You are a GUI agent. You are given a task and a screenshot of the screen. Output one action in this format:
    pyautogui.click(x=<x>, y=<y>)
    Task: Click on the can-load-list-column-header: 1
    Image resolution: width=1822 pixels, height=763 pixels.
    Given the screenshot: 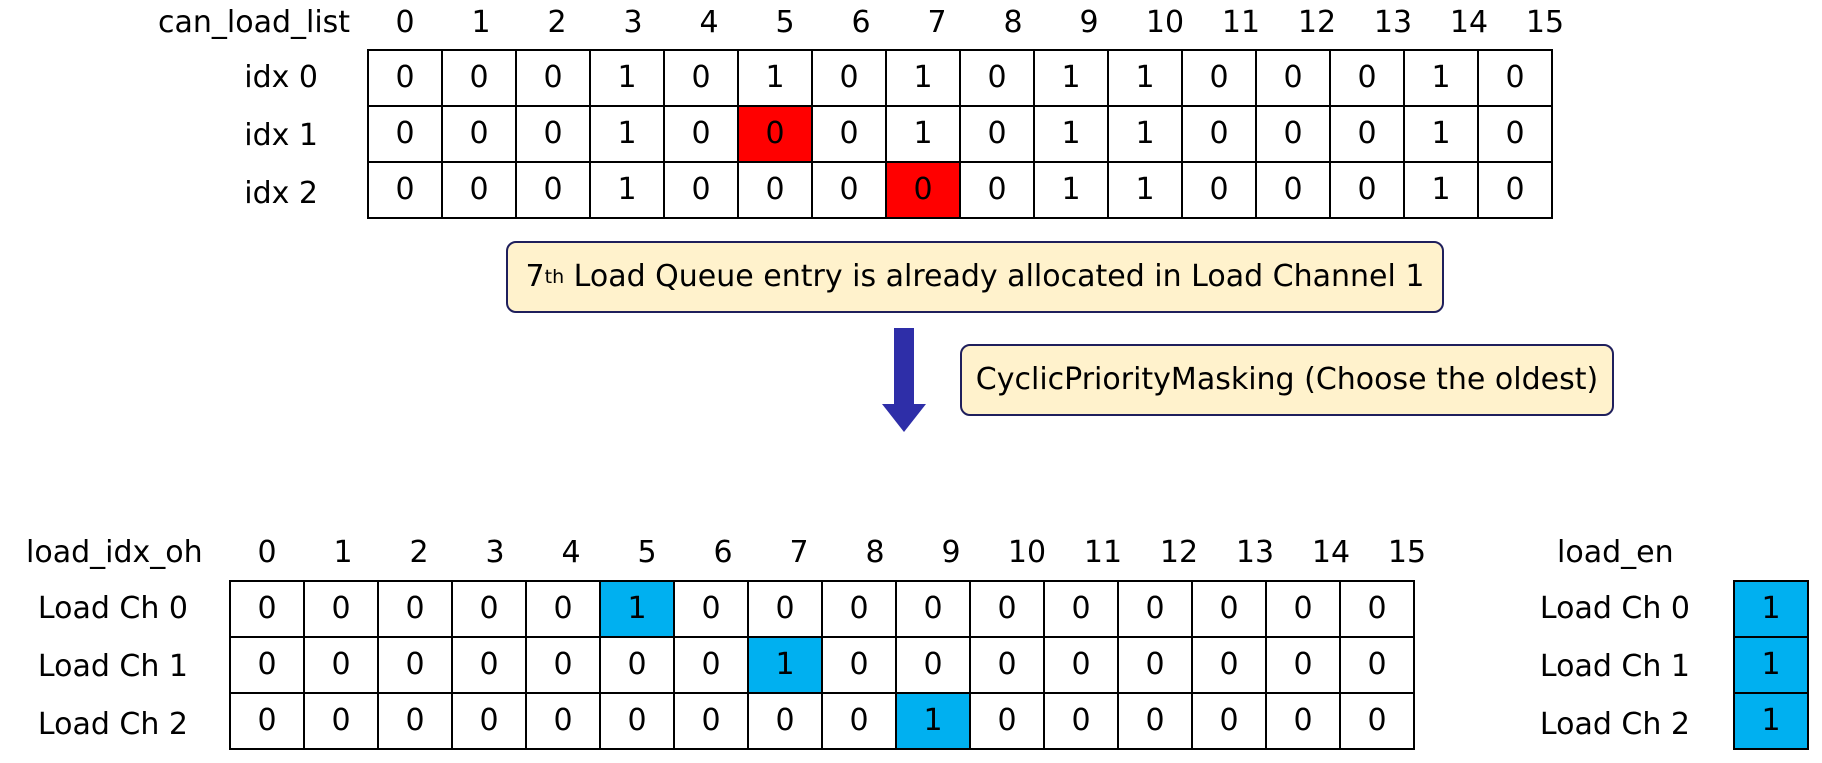 What is the action you would take?
    pyautogui.click(x=481, y=22)
    